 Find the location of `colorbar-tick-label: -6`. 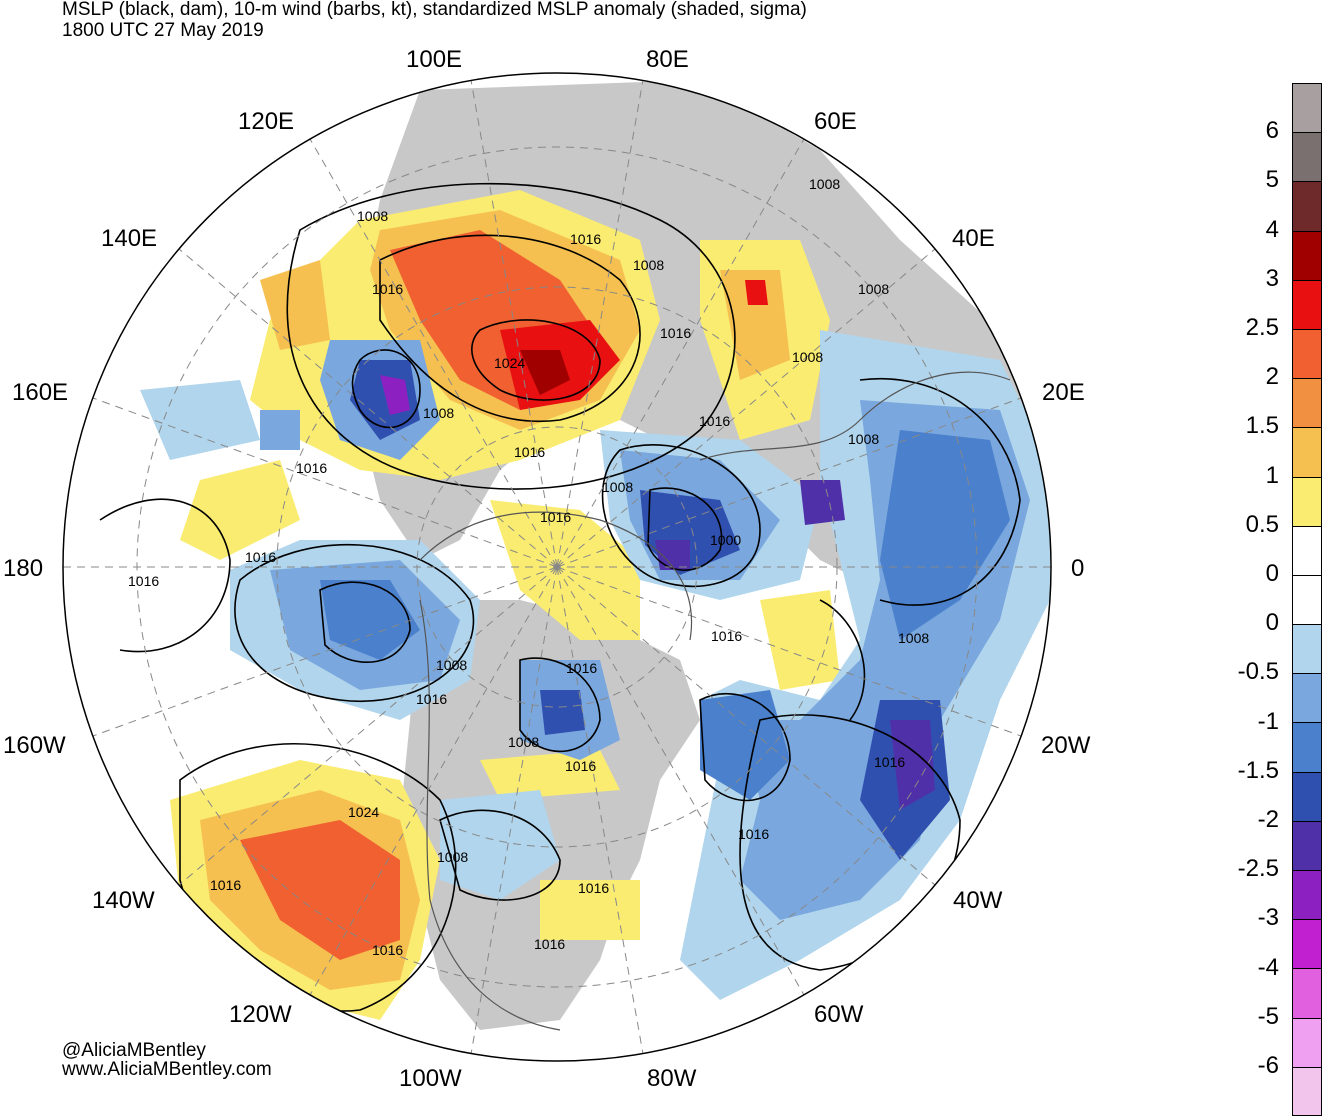

colorbar-tick-label: -6 is located at coordinates (1268, 1065).